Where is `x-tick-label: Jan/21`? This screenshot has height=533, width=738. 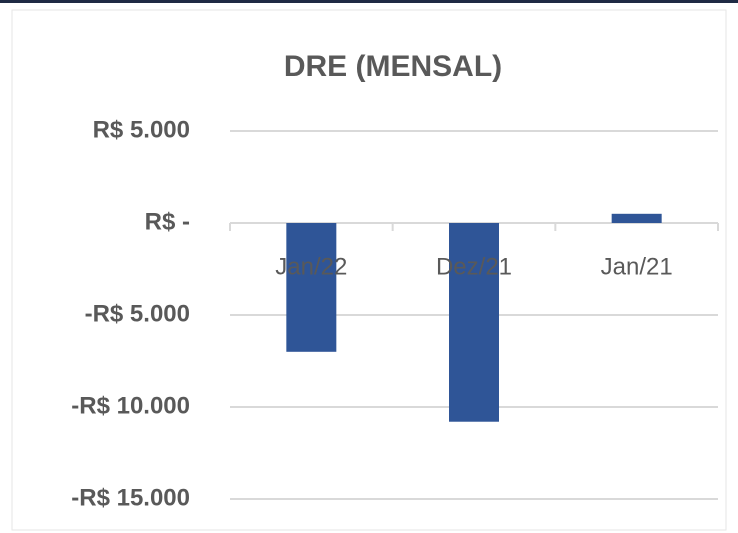 x-tick-label: Jan/21 is located at coordinates (637, 266).